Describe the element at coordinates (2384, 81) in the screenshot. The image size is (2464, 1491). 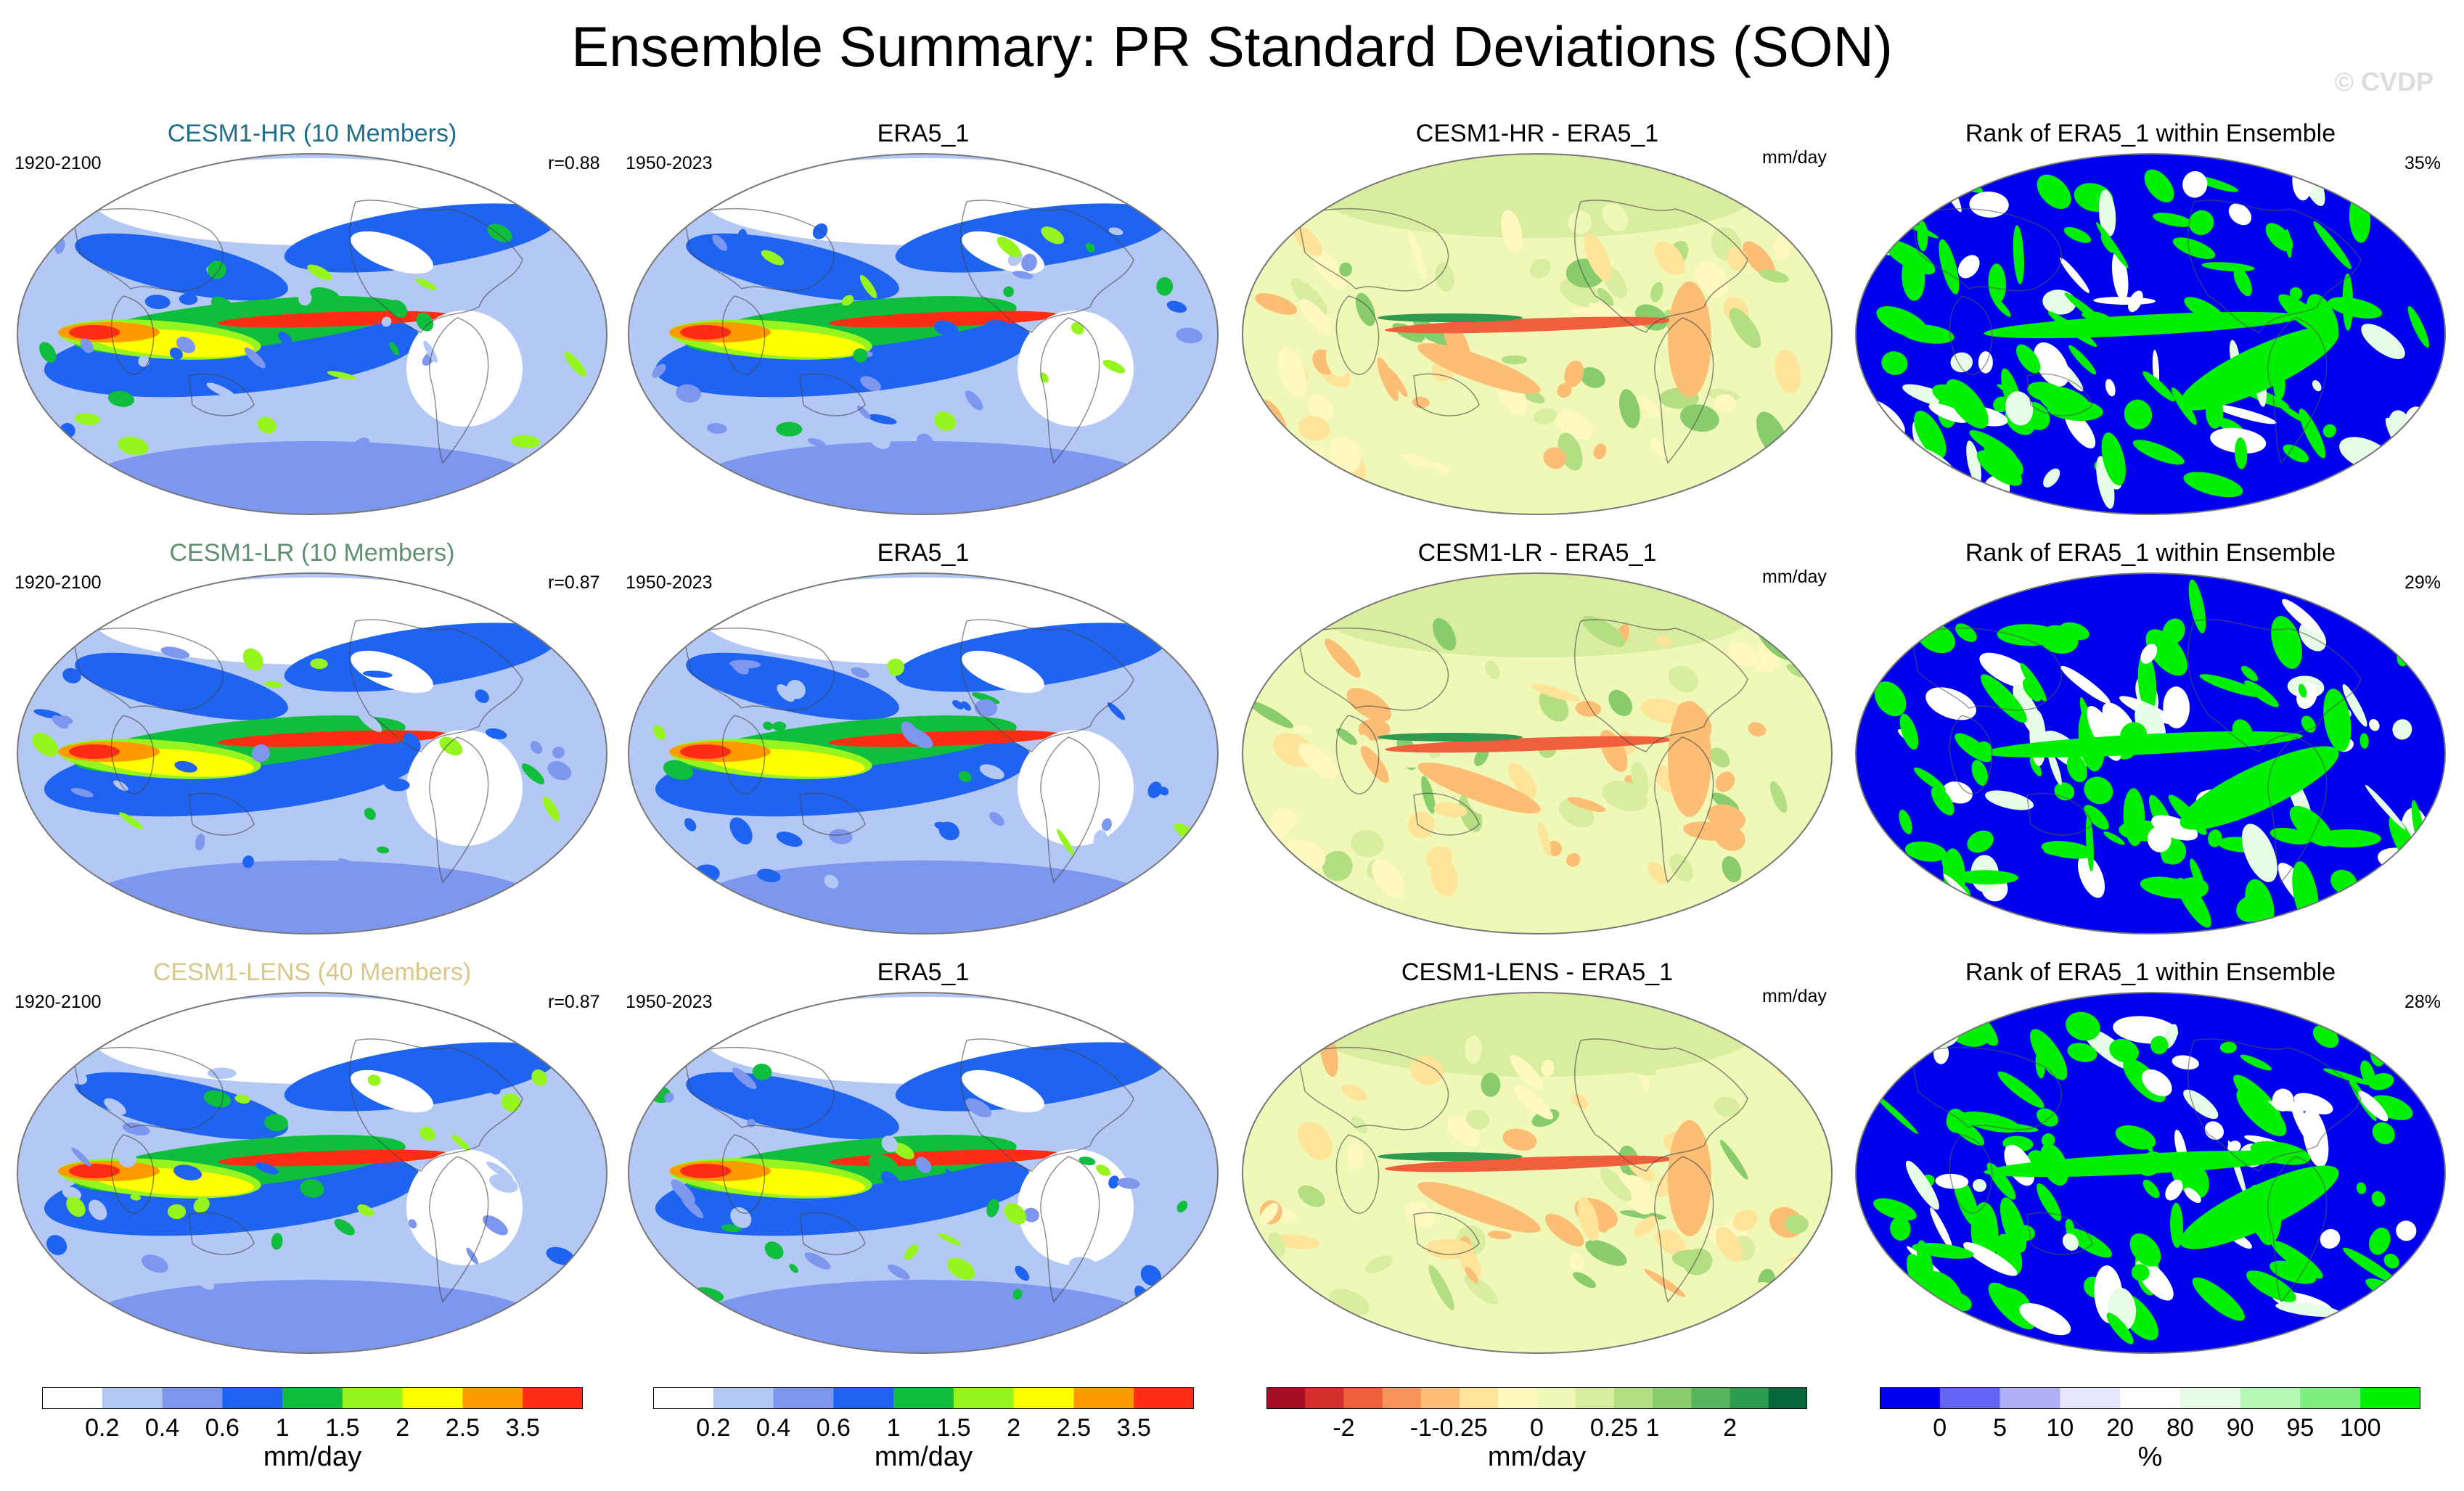
I see `cvdp-watermark: © CVDP` at that location.